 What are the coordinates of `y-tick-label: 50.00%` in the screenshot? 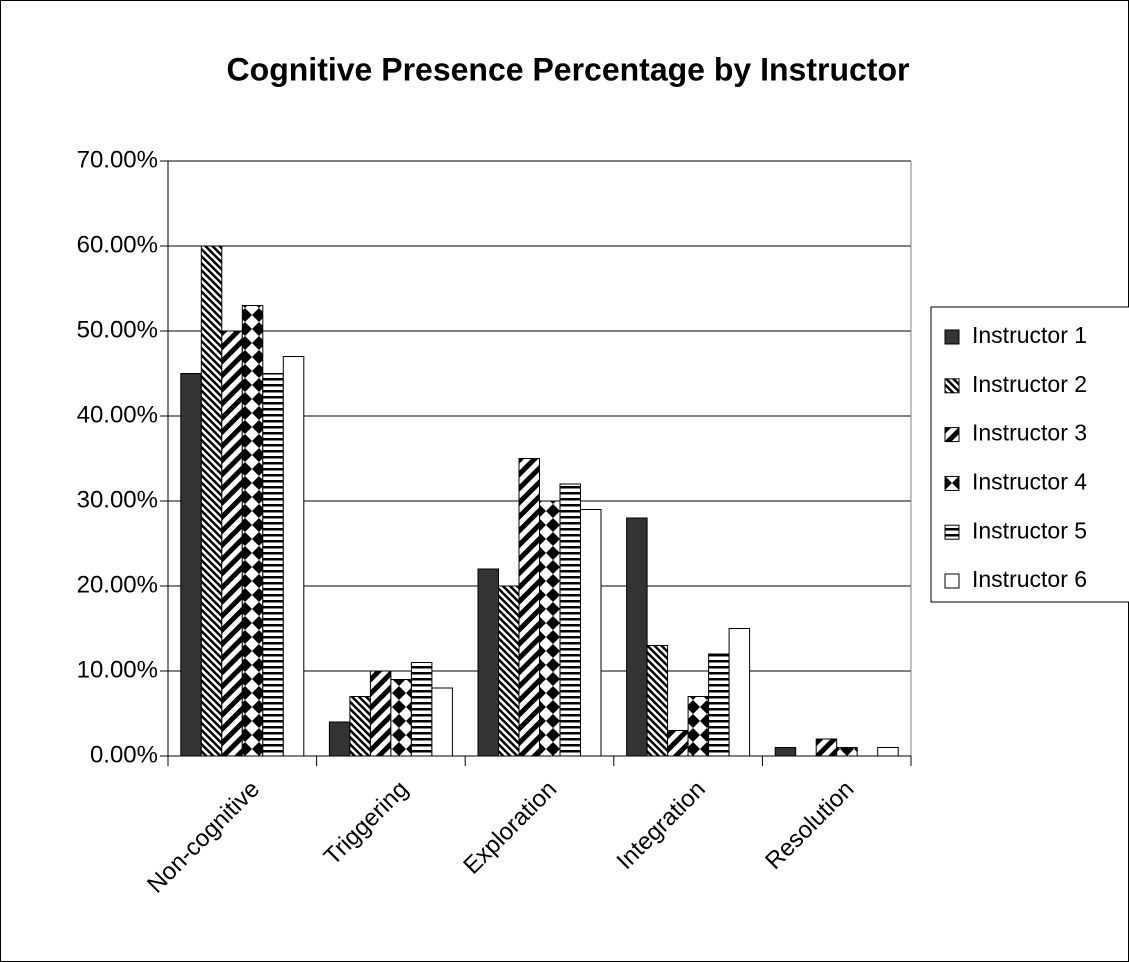 It's located at (117, 329).